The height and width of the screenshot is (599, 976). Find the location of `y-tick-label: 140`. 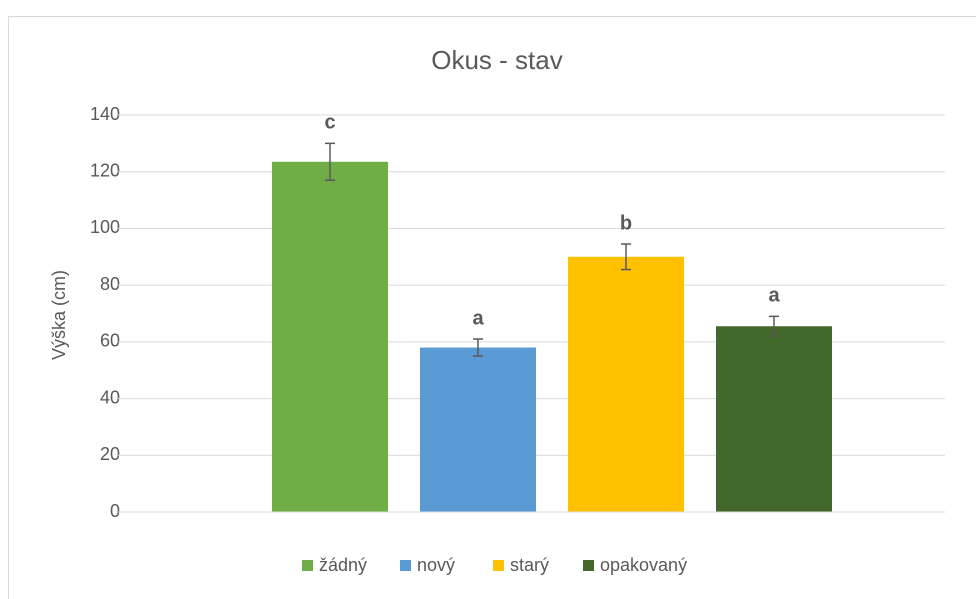

y-tick-label: 140 is located at coordinates (105, 114).